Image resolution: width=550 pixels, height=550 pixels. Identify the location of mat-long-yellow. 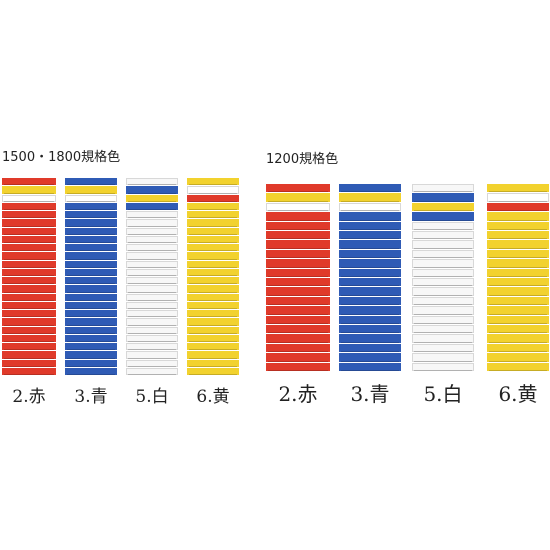
(213, 277).